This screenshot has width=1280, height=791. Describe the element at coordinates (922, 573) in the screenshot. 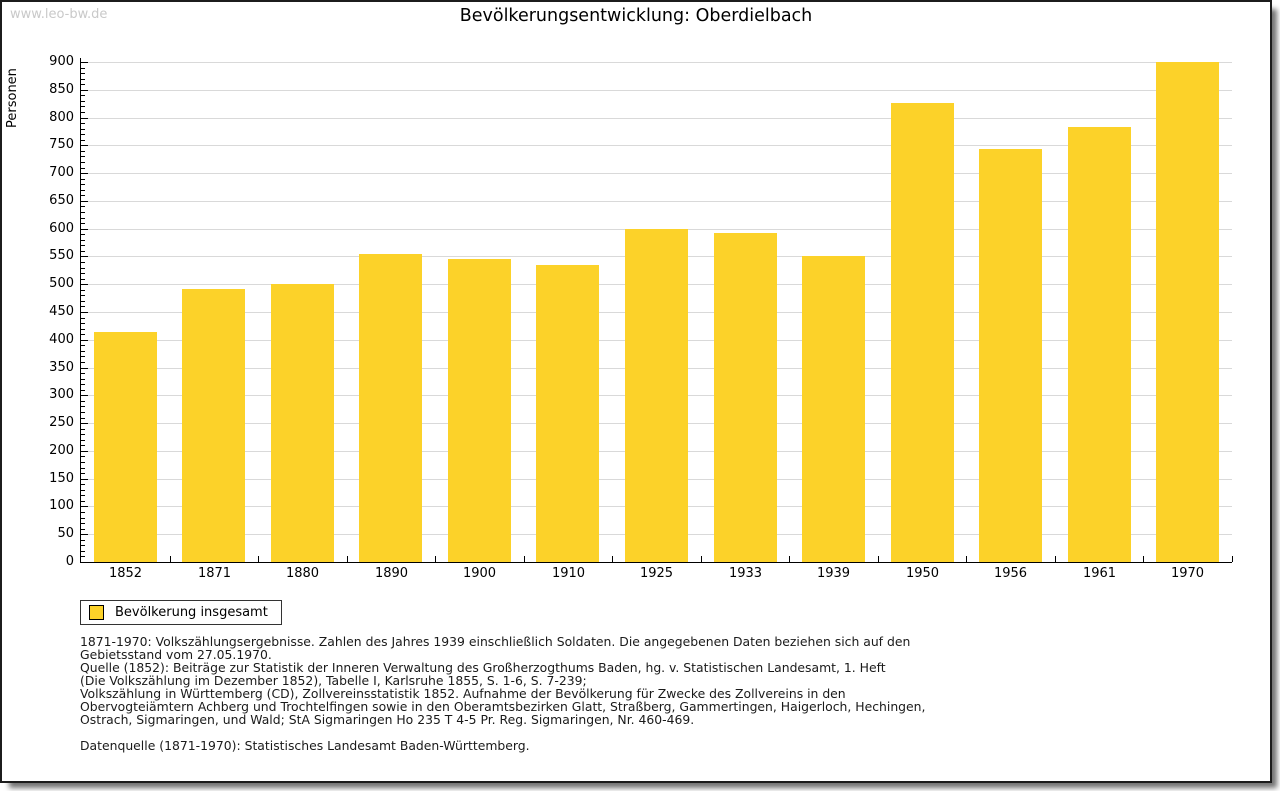

I see `x-tick-label: 1950` at that location.